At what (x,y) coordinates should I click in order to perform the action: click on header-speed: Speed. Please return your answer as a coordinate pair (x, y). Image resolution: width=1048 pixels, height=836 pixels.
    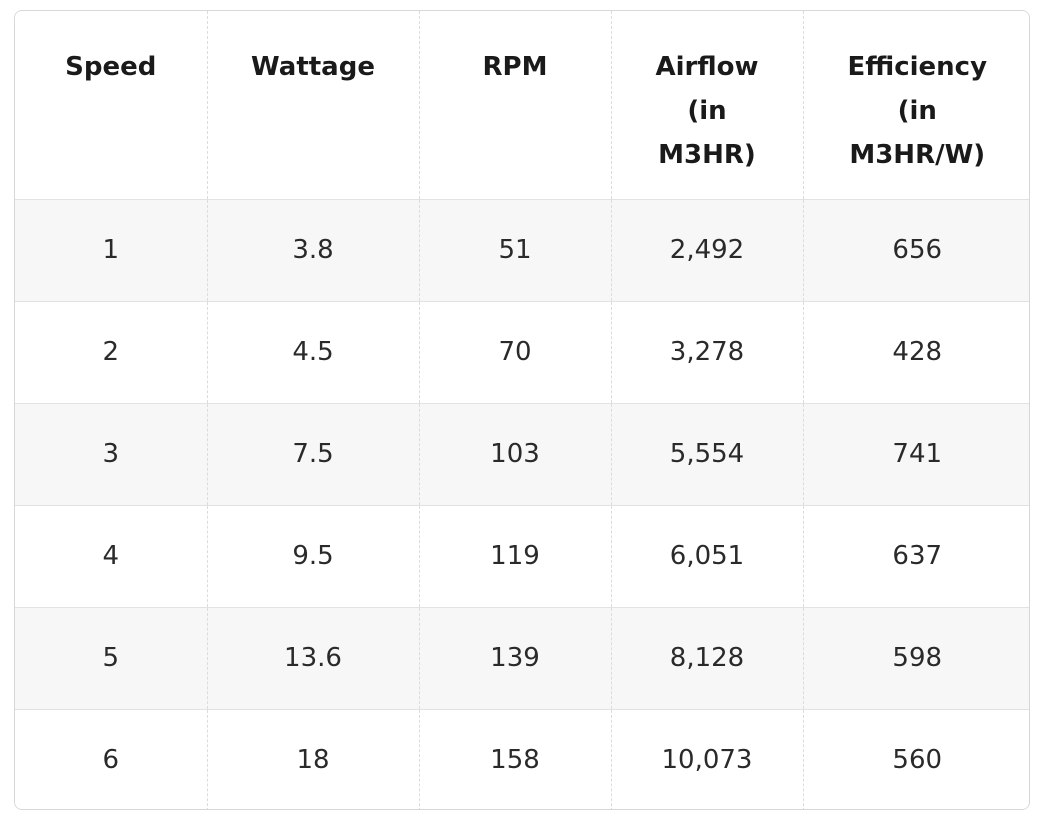
    Looking at the image, I should click on (111, 105).